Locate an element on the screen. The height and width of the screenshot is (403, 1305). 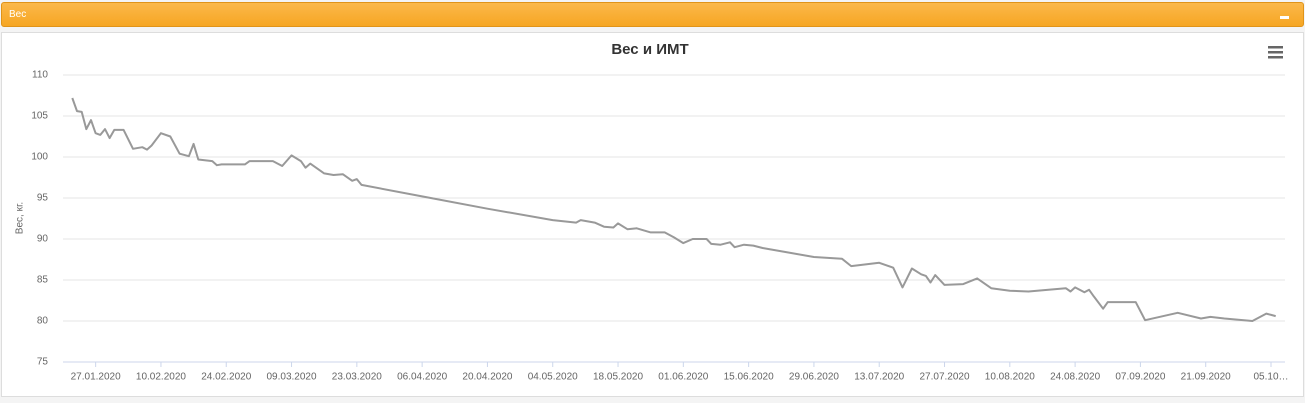
y-tick-label: 110 is located at coordinates (40, 75).